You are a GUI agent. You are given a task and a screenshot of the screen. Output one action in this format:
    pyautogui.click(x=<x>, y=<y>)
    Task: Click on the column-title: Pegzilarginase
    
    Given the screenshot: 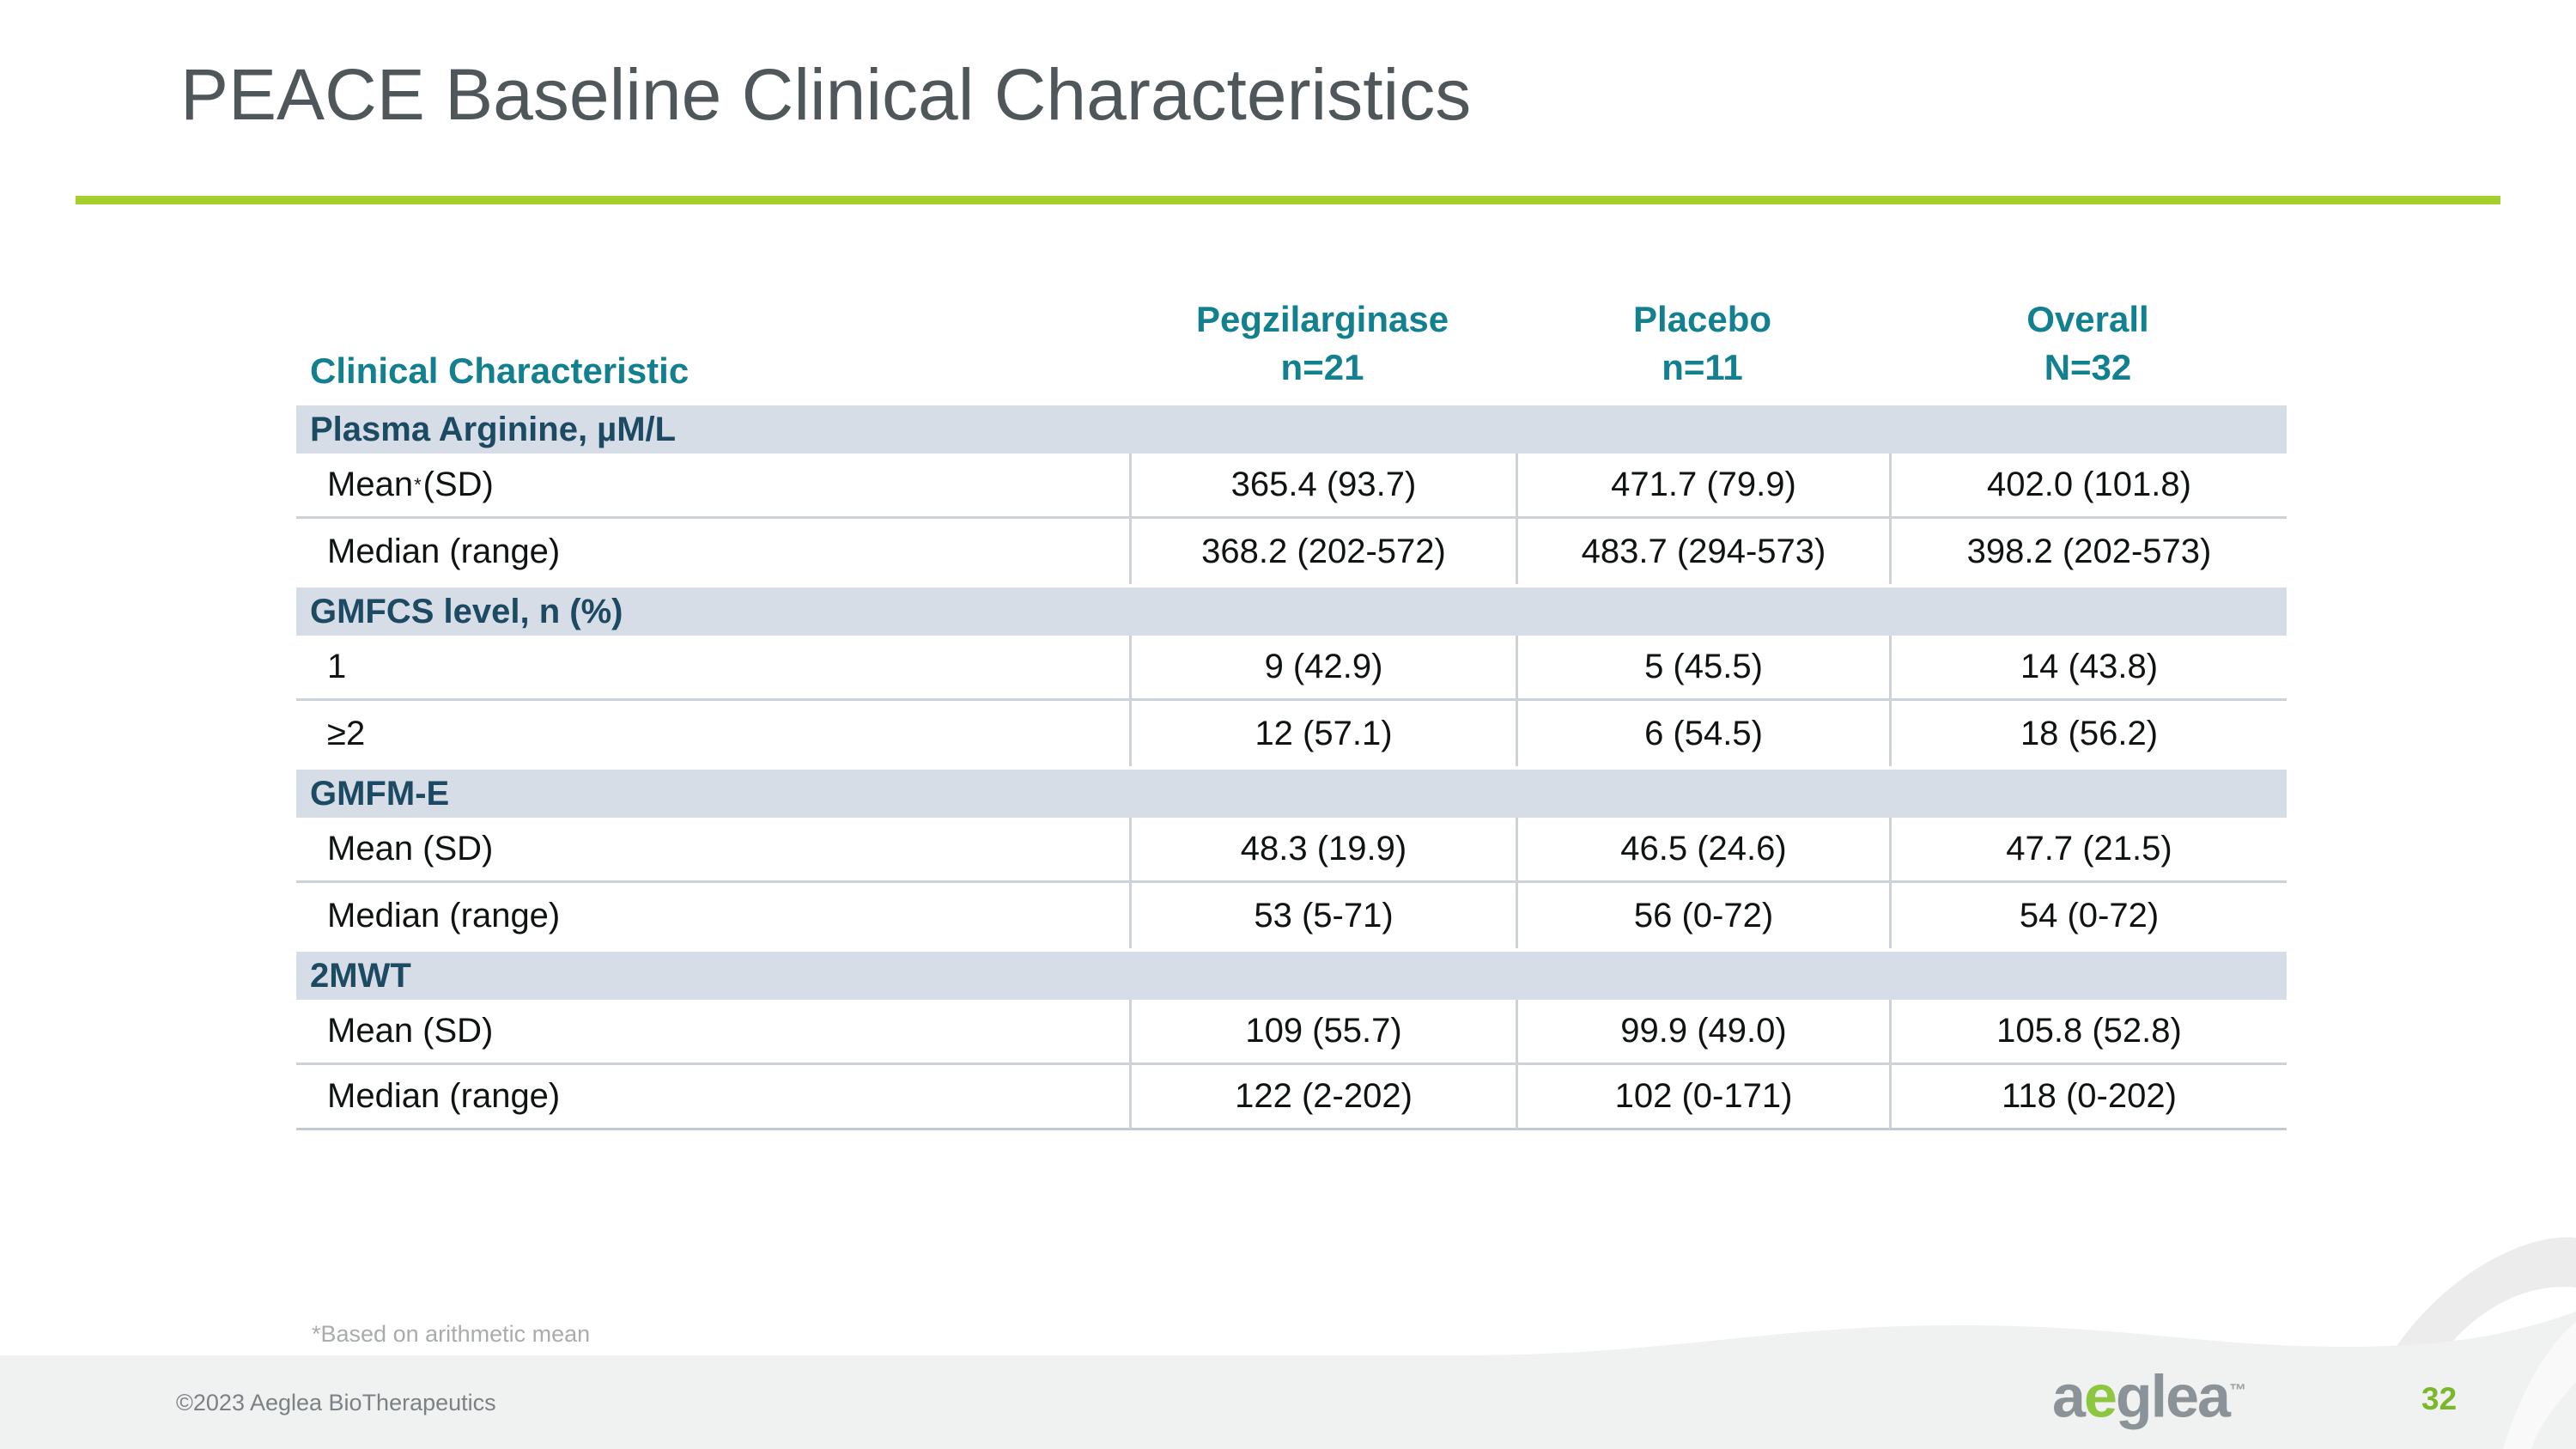 What is the action you would take?
    pyautogui.click(x=1322, y=319)
    